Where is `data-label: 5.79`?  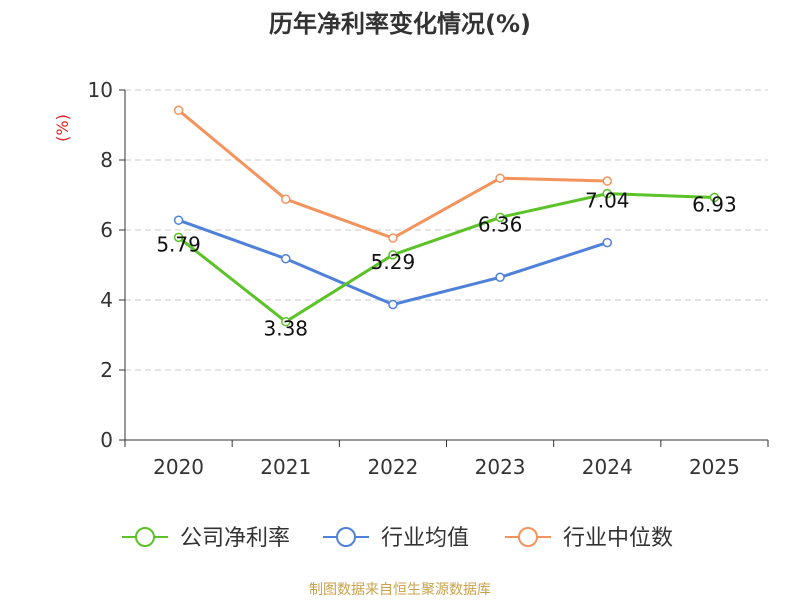
data-label: 5.79 is located at coordinates (178, 244).